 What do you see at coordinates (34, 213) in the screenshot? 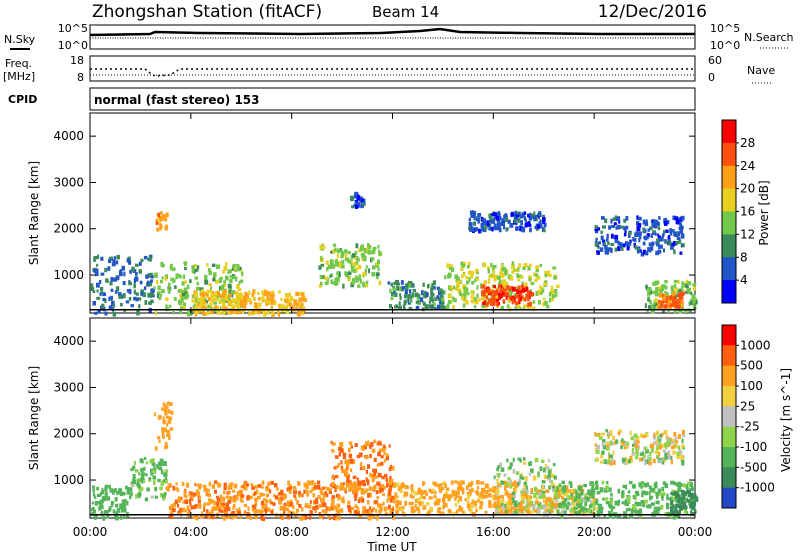
I see `power-ylabel: Slant Range [km]` at bounding box center [34, 213].